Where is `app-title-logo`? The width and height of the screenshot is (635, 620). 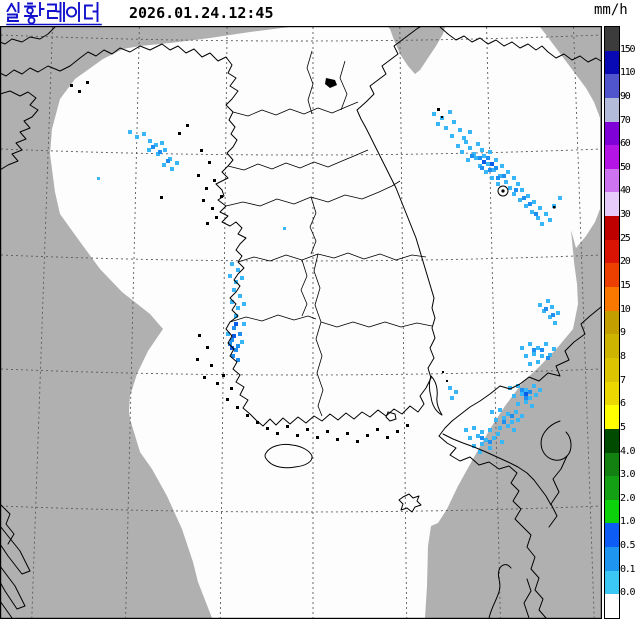 app-title-logo is located at coordinates (54, 14).